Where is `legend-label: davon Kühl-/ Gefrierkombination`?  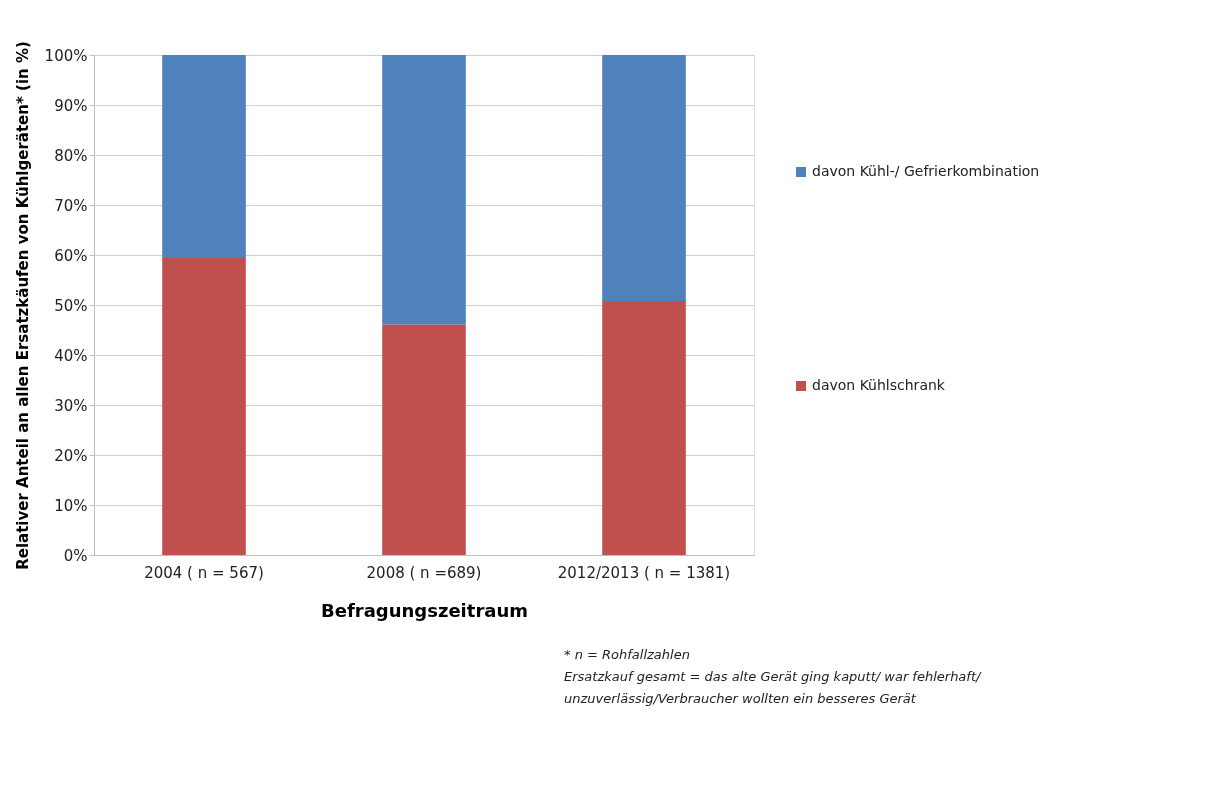 legend-label: davon Kühl-/ Gefrierkombination is located at coordinates (926, 171).